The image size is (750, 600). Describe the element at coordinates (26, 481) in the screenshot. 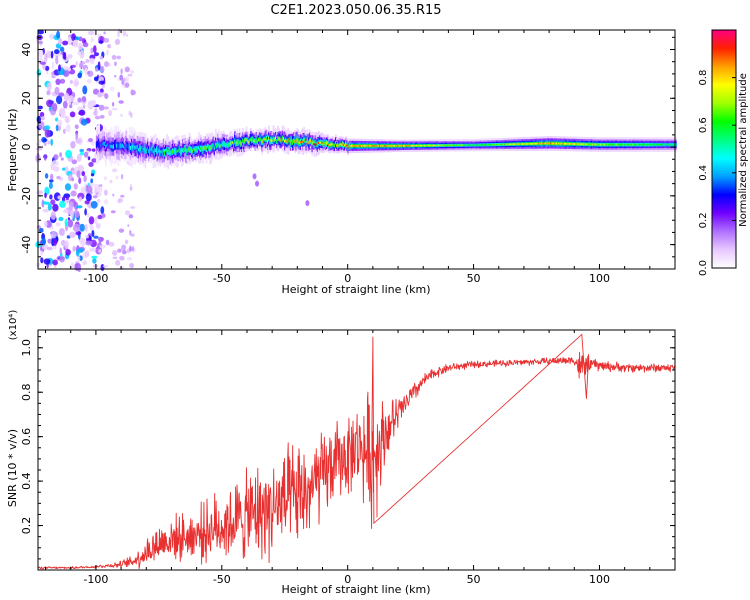

I see `y-tick-label: 0.4` at that location.